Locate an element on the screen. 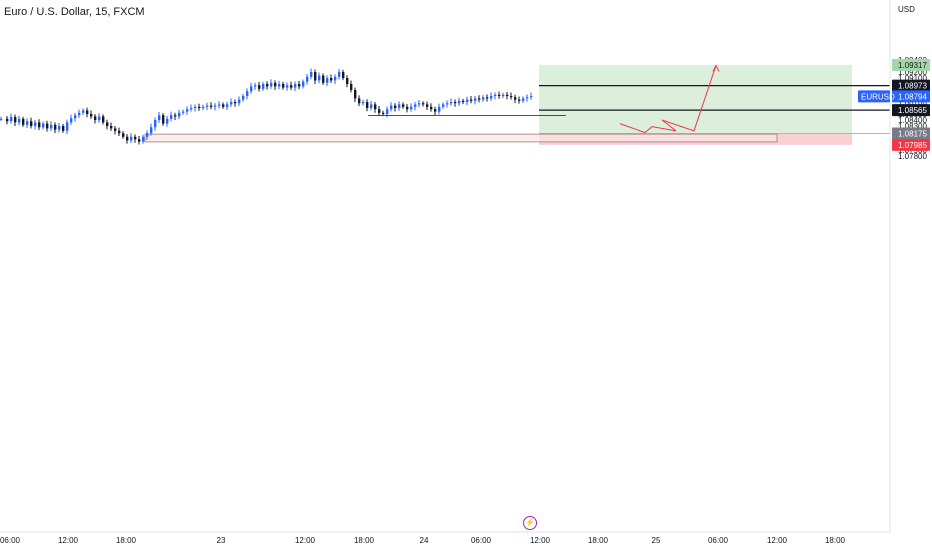  projection-arrowhead is located at coordinates (716, 68).